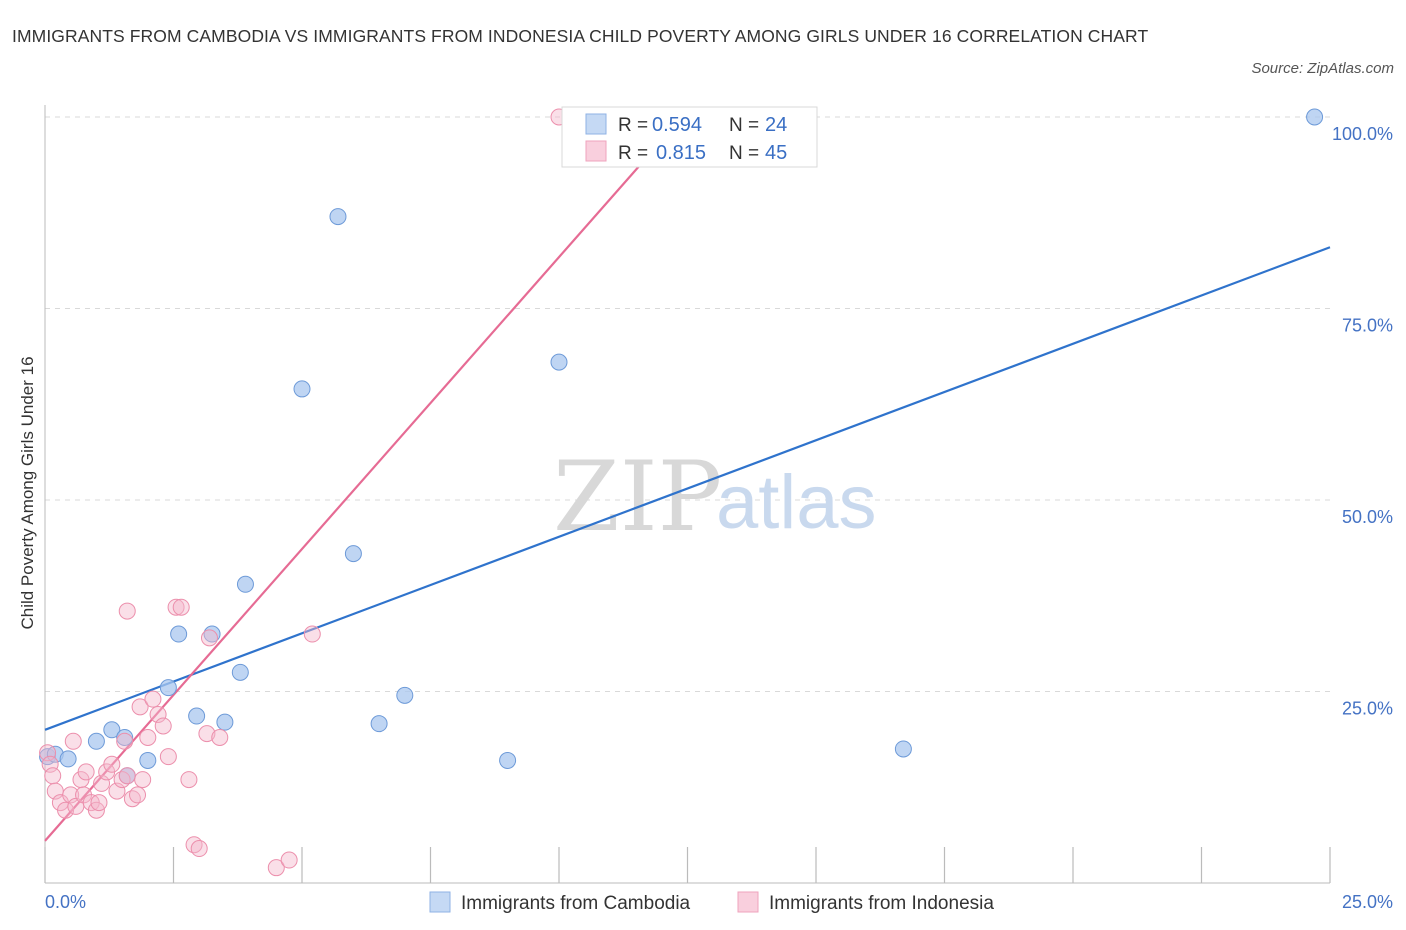 The width and height of the screenshot is (1406, 930). Describe the element at coordinates (27, 492) in the screenshot. I see `y-axis-title: Child Poverty Among Girls Under 16` at that location.